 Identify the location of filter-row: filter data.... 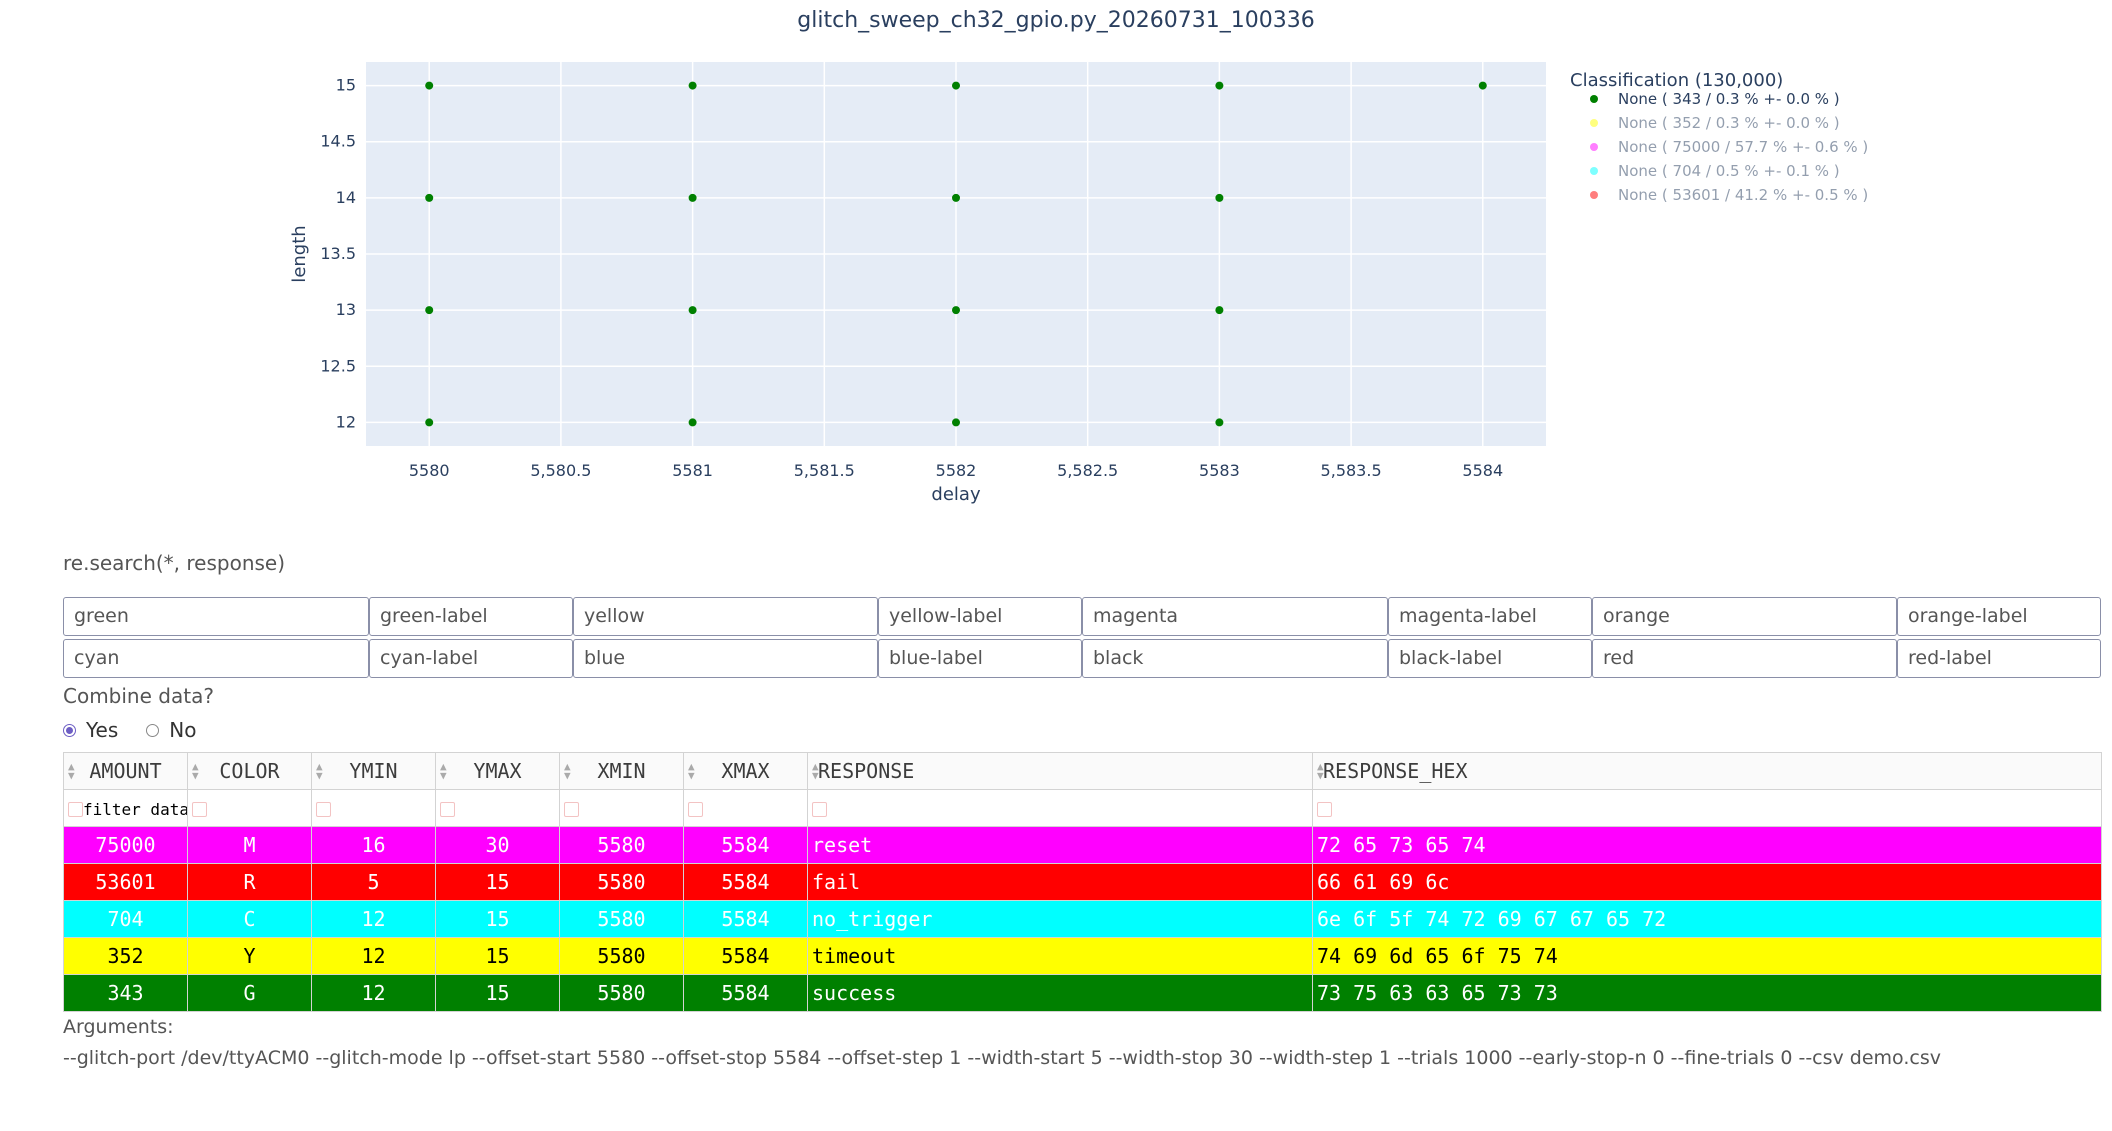
(1082, 808).